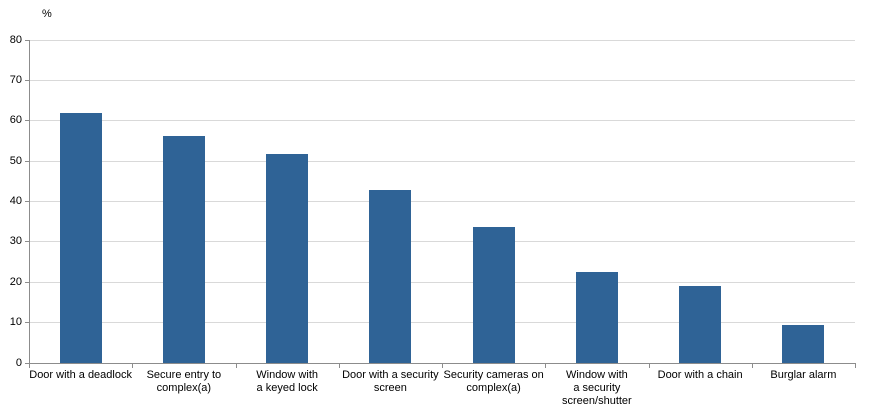 The image size is (869, 416). Describe the element at coordinates (184, 381) in the screenshot. I see `category-label: Secure entry to complex(a)` at that location.